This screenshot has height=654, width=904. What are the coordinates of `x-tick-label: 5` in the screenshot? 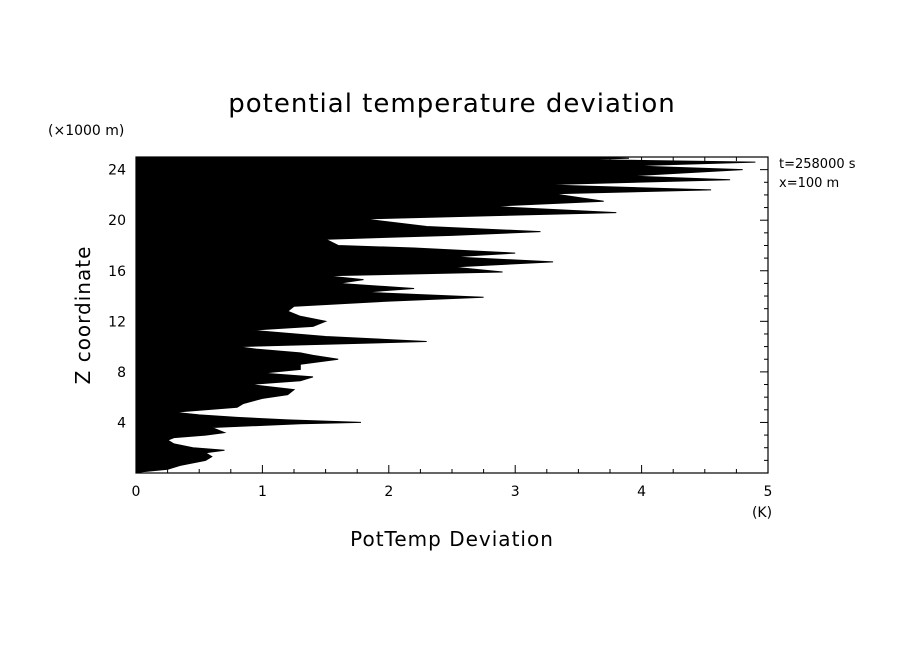 It's located at (768, 492).